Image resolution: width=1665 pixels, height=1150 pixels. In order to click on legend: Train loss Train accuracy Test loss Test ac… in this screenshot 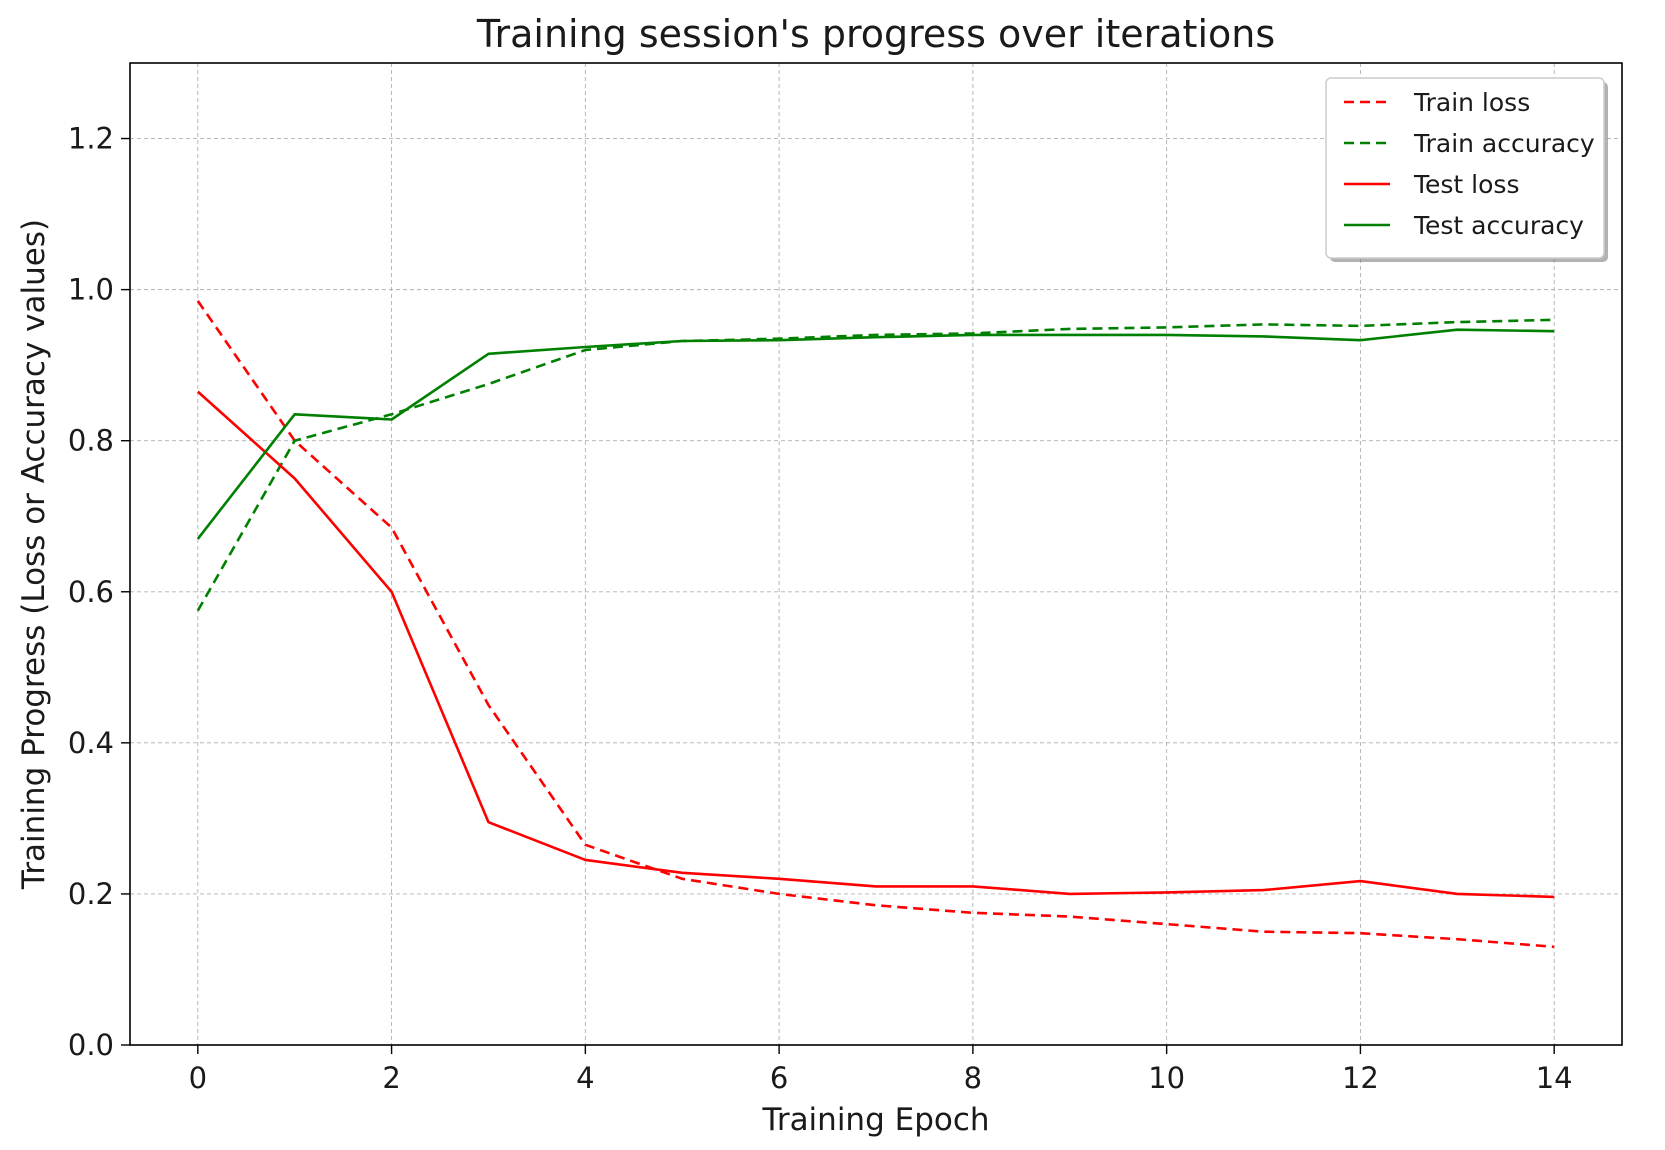, I will do `click(1466, 169)`.